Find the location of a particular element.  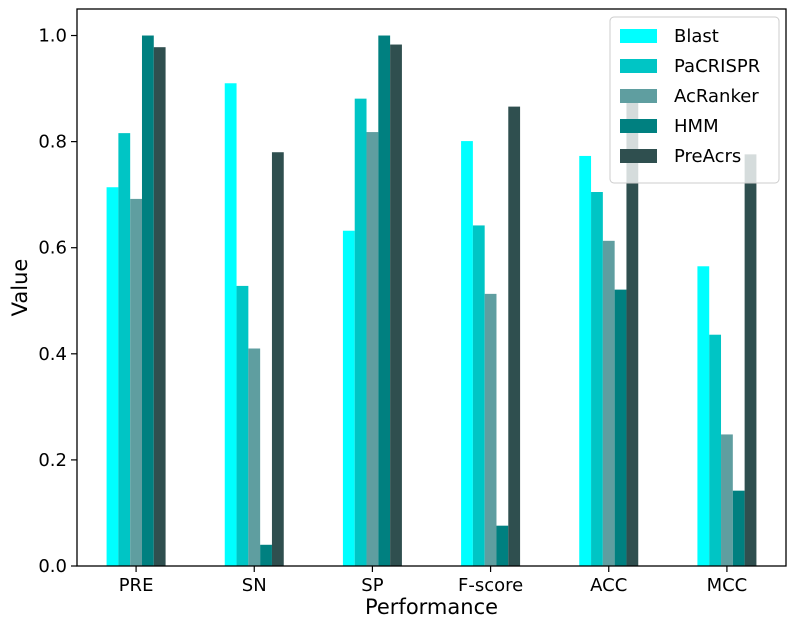

legend-label-acranker: AcRanker is located at coordinates (716, 96).